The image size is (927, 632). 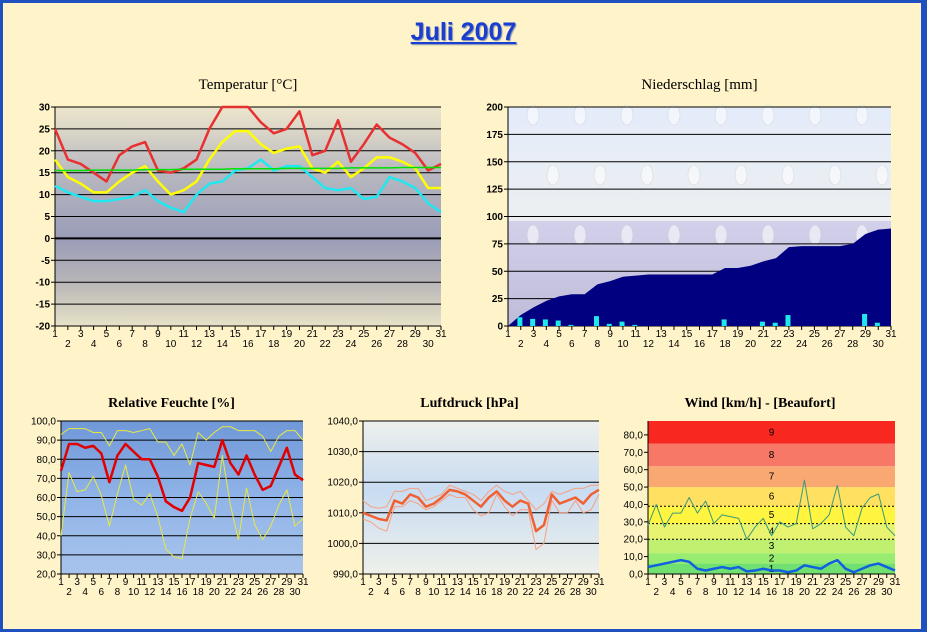 I want to click on x-tick-label: 25, so click(x=255, y=582).